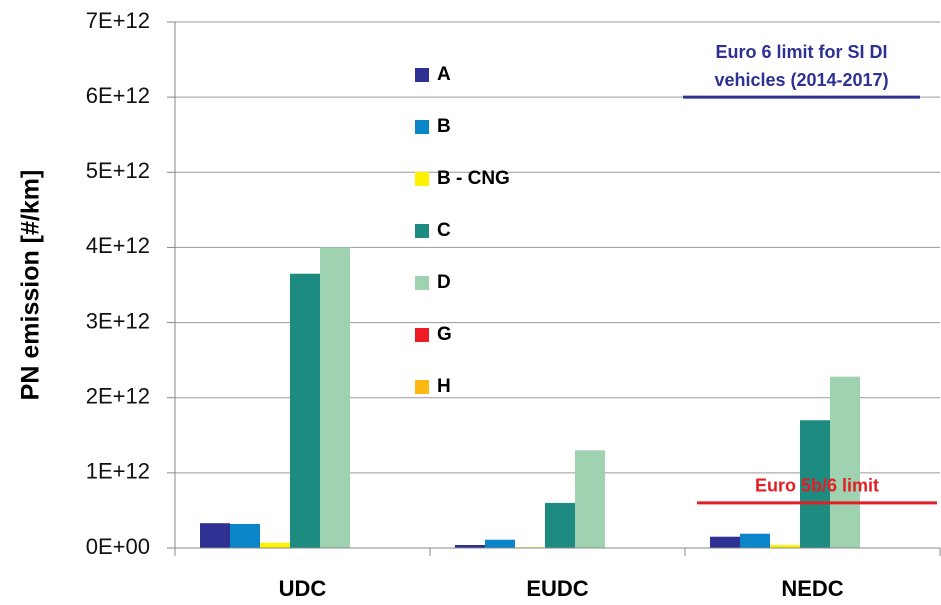 This screenshot has width=941, height=605. What do you see at coordinates (444, 126) in the screenshot?
I see `legend-label: B` at bounding box center [444, 126].